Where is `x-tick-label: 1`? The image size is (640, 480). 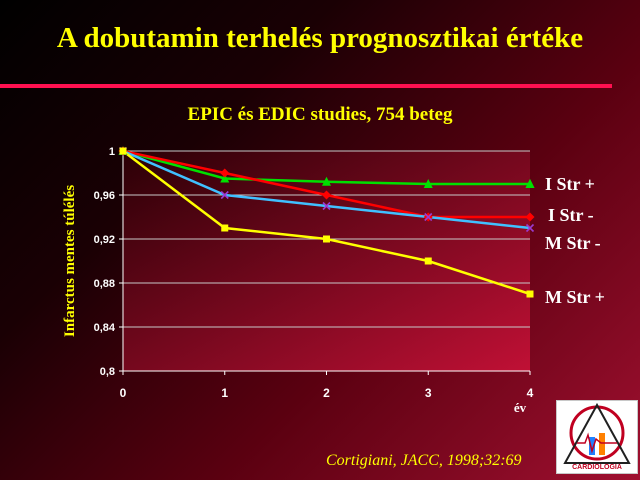 x-tick-label: 1 is located at coordinates (224, 393).